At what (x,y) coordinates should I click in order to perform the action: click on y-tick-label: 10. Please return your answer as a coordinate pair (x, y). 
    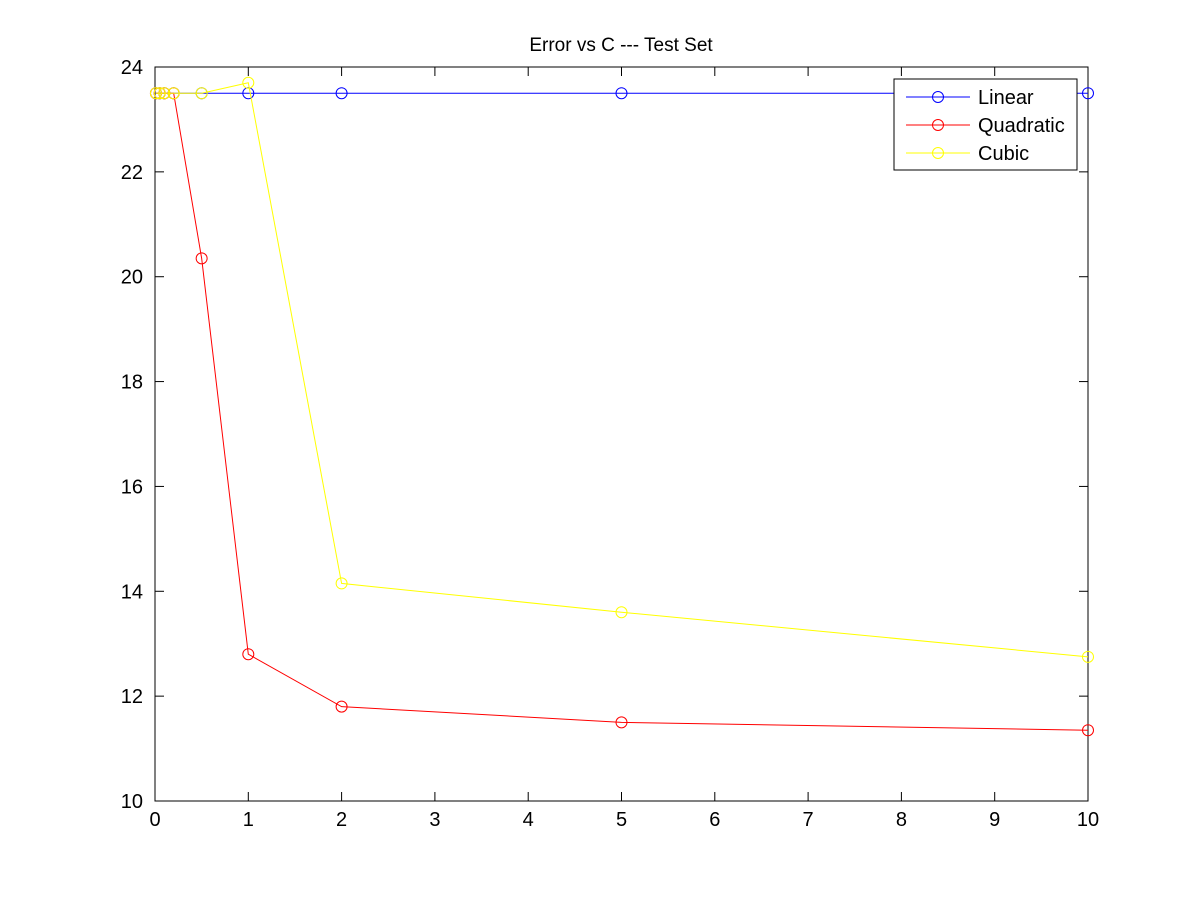
    Looking at the image, I should click on (132, 802).